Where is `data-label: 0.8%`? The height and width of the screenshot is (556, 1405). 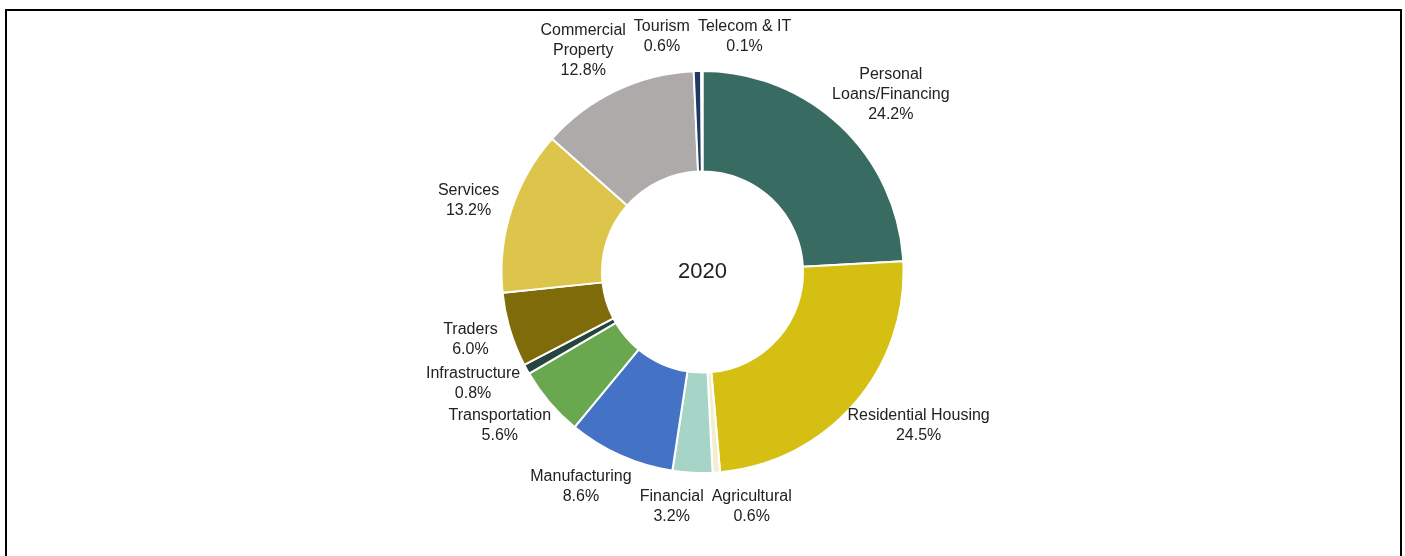 data-label: 0.8% is located at coordinates (473, 393).